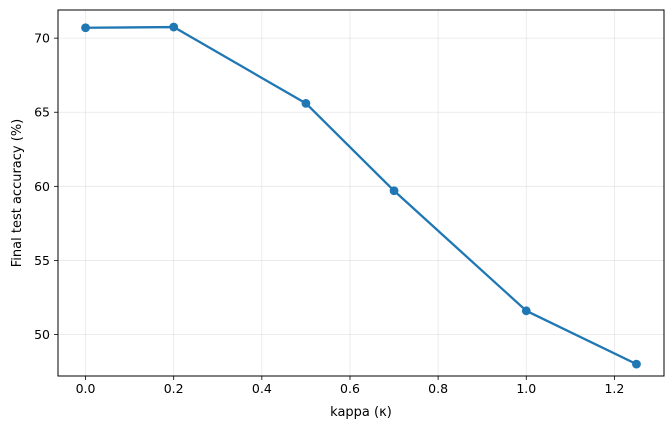 The image size is (669, 434). I want to click on y-tick-label: 50, so click(42, 334).